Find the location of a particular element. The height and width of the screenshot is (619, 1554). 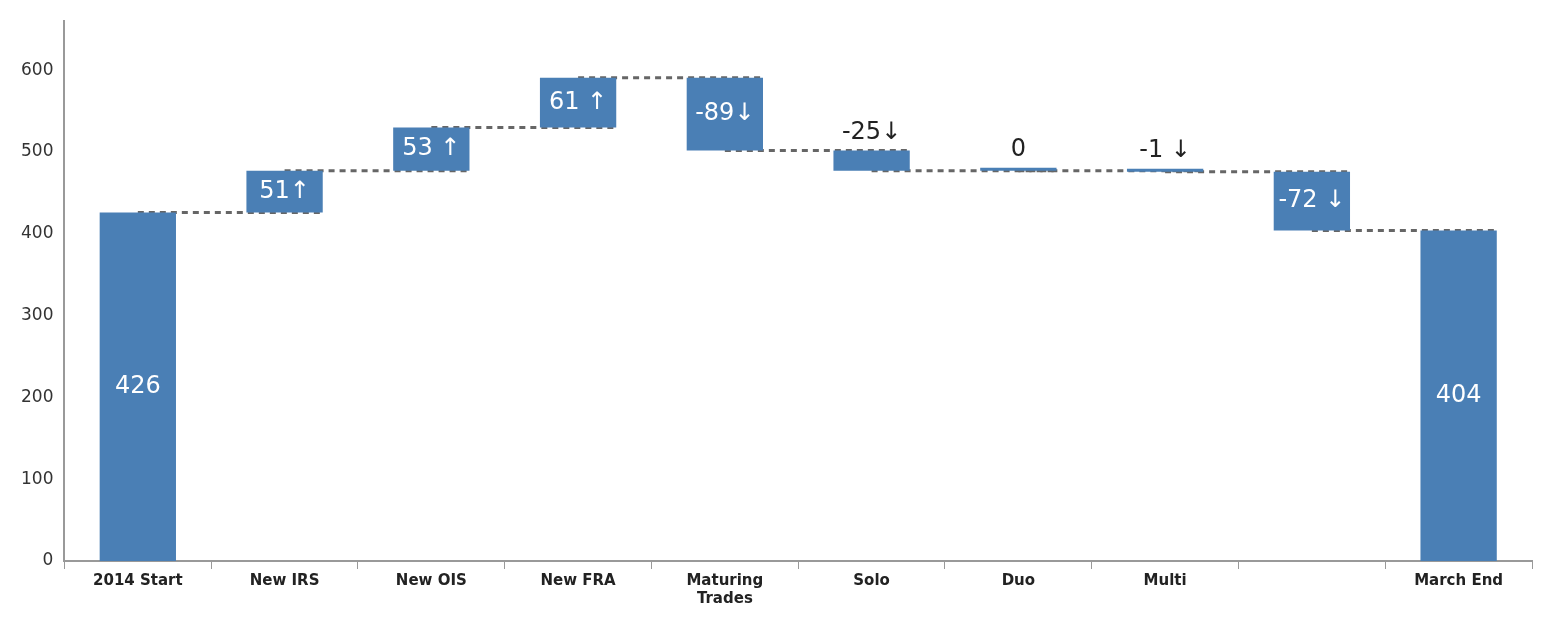

data-label: -72 ↓ is located at coordinates (1312, 199).